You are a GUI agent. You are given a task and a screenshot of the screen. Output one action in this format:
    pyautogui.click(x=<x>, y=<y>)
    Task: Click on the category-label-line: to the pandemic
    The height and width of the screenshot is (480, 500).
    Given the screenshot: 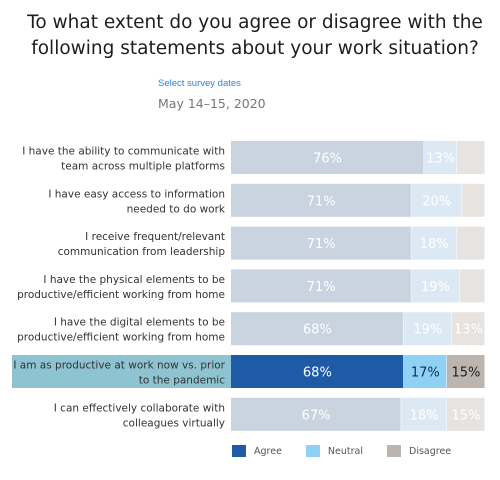 What is the action you would take?
    pyautogui.click(x=182, y=381)
    